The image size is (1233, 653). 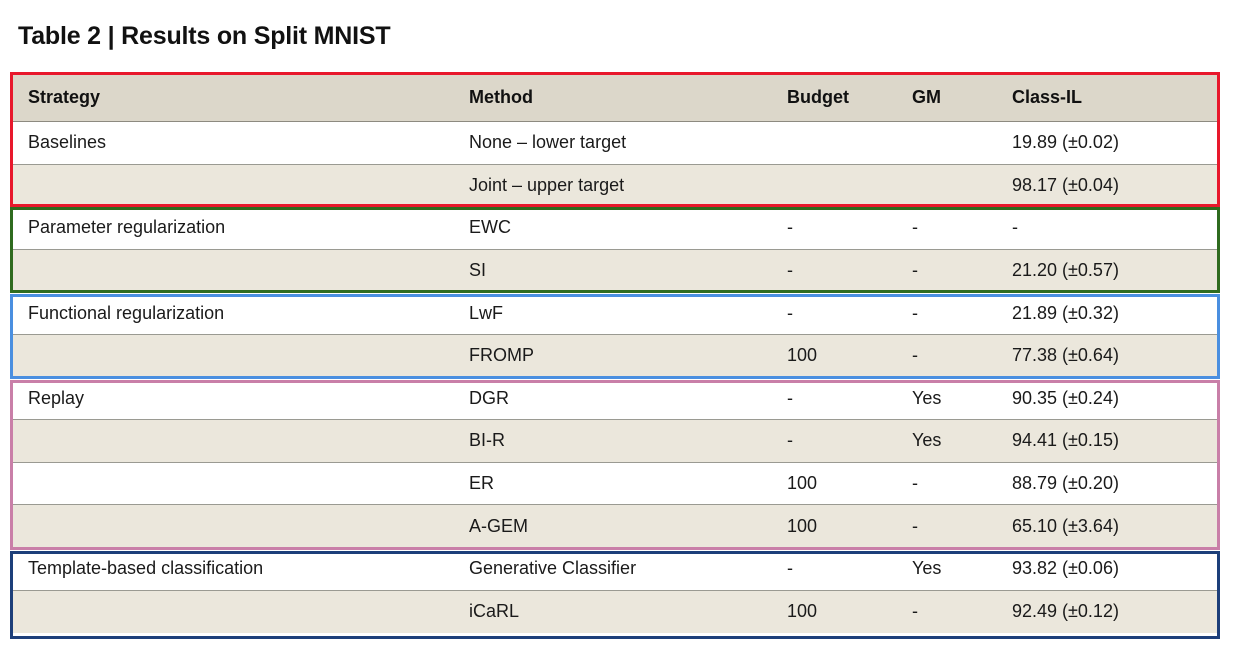 What do you see at coordinates (1065, 440) in the screenshot?
I see `cell-class-il: 94.41 (±0.15)` at bounding box center [1065, 440].